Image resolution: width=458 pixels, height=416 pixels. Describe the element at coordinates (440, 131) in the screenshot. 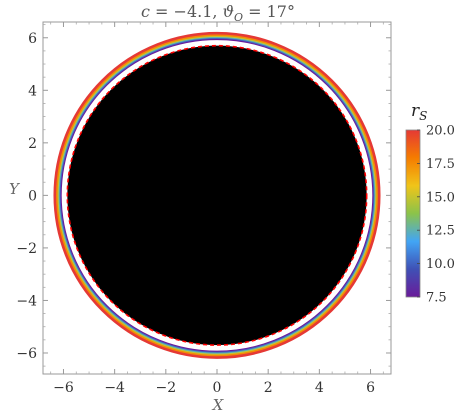

I see `colorbar-tick-label: 20.0` at that location.